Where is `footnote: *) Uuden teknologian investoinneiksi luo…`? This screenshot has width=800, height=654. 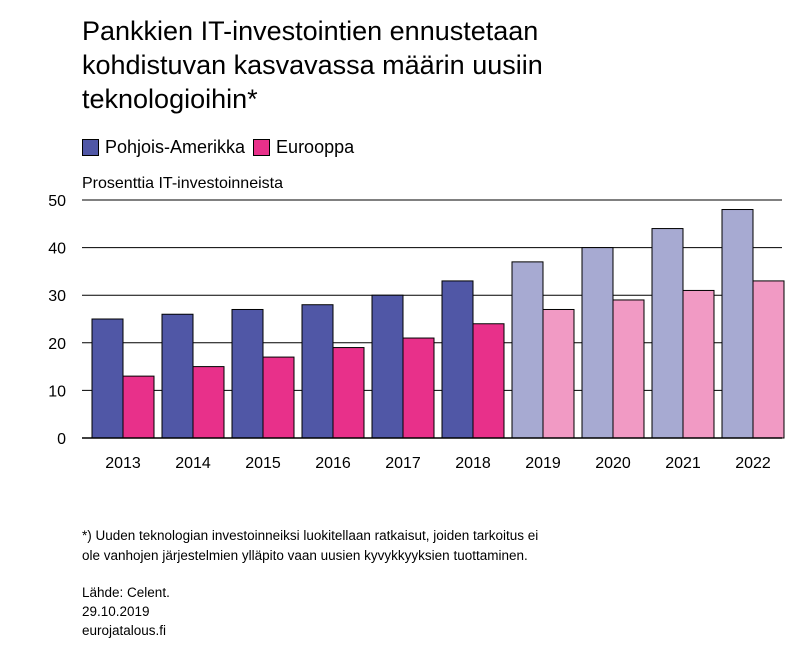 footnote: *) Uuden teknologian investoinneiksi luo… is located at coordinates (432, 546).